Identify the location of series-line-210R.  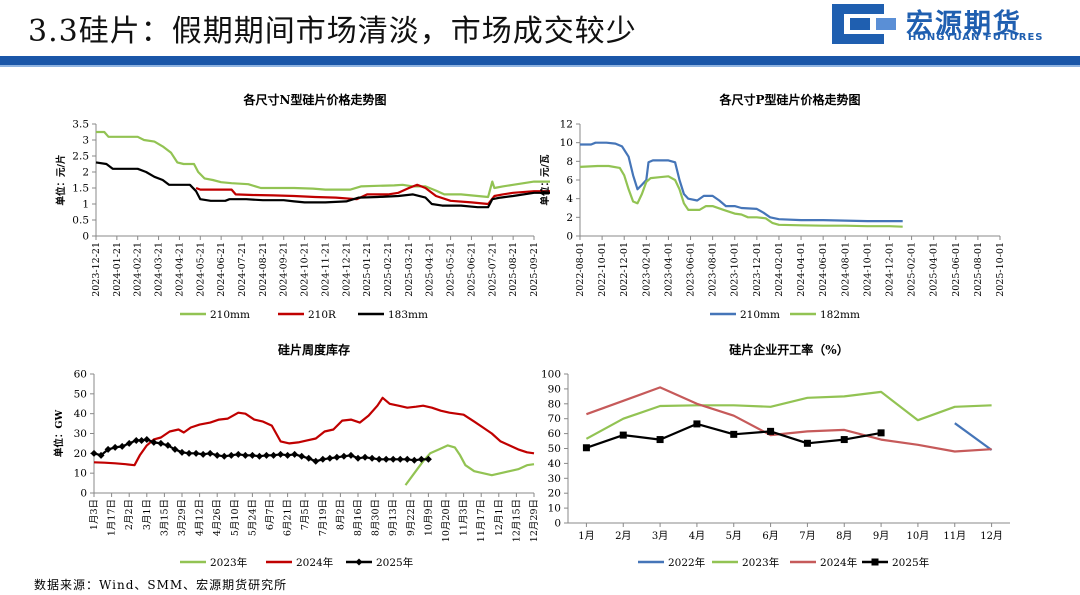
(375, 194).